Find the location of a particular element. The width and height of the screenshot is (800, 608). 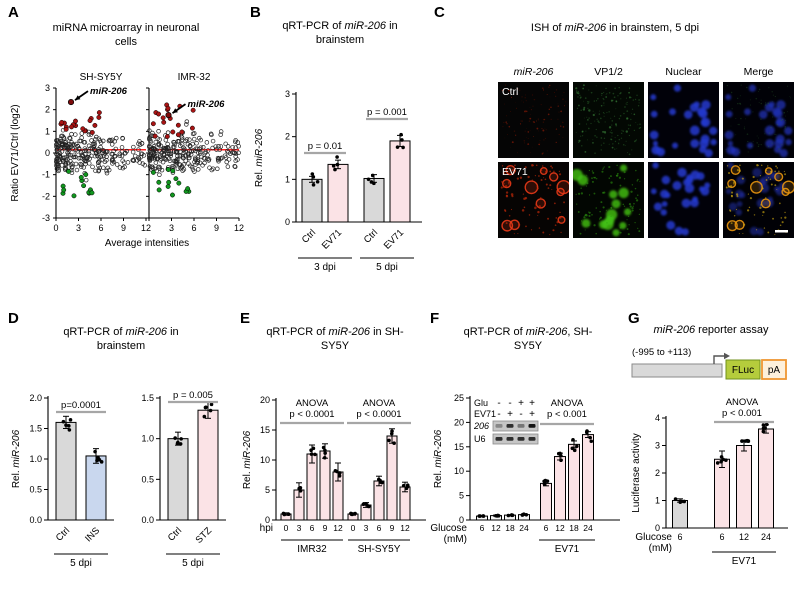

svg-text: U6 is located at coordinates (480, 439).